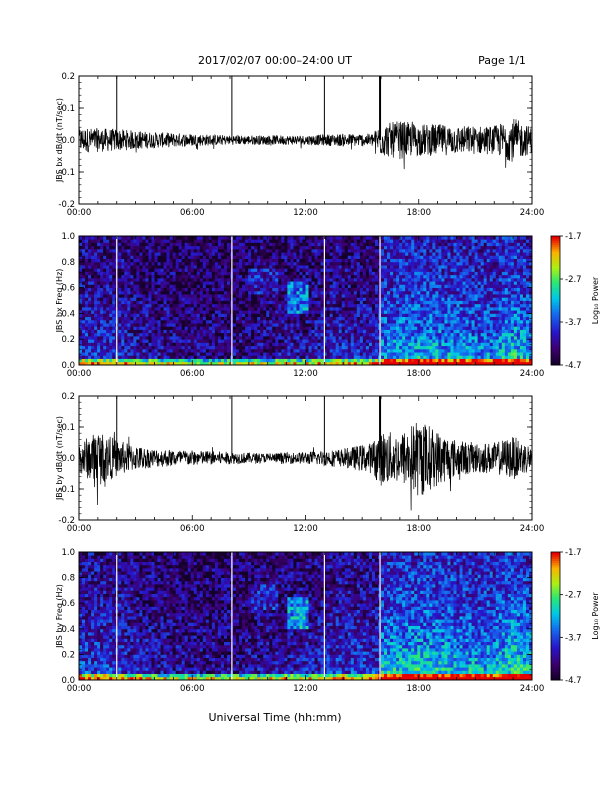 Image resolution: width=612 pixels, height=792 pixels. What do you see at coordinates (59, 301) in the screenshot?
I see `y-axis-label: JBS bx Freq (Hz)` at bounding box center [59, 301].